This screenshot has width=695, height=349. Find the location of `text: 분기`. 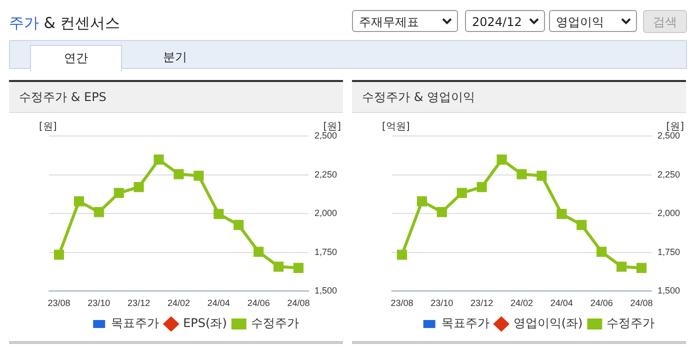

text: 분기 is located at coordinates (175, 57).